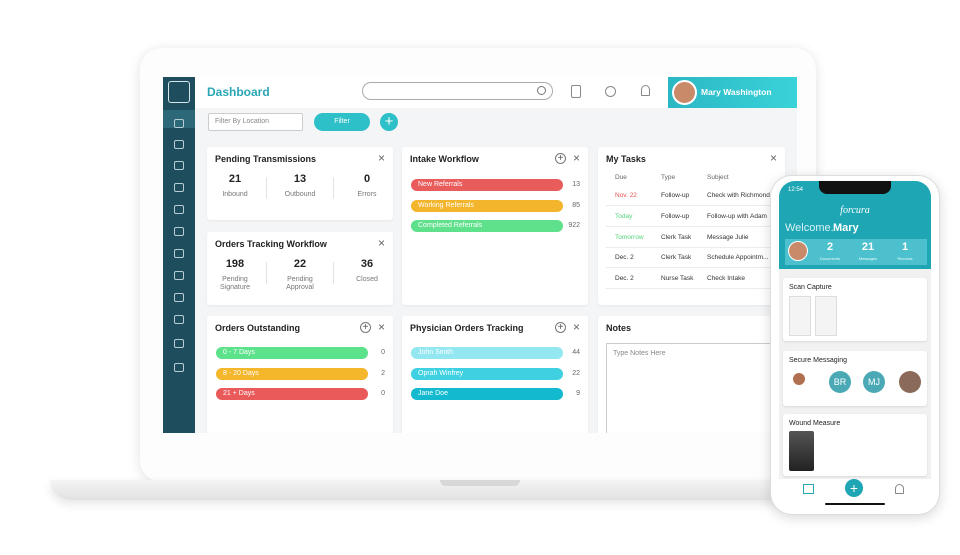 This screenshot has height=555, width=960. I want to click on task-cell: Tomorrow, so click(629, 237).